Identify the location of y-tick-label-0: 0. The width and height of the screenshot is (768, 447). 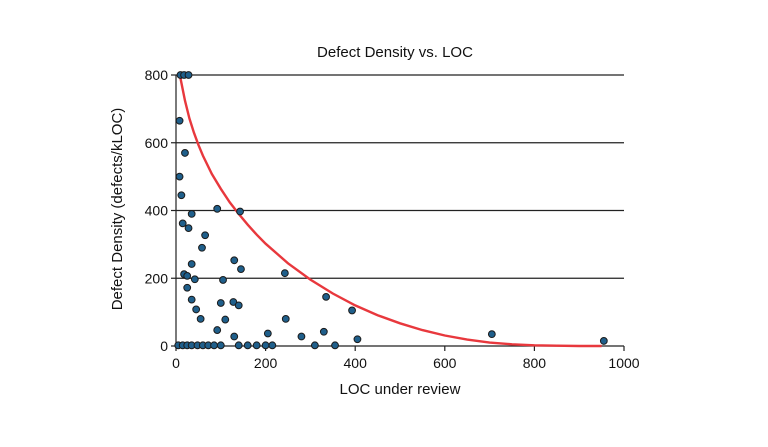
(164, 346).